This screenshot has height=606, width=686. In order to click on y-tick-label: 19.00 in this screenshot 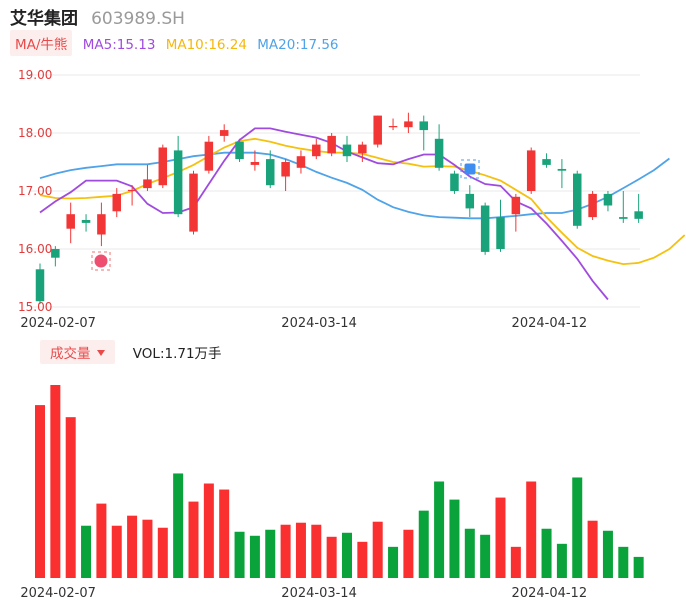, I will do `click(35, 75)`.